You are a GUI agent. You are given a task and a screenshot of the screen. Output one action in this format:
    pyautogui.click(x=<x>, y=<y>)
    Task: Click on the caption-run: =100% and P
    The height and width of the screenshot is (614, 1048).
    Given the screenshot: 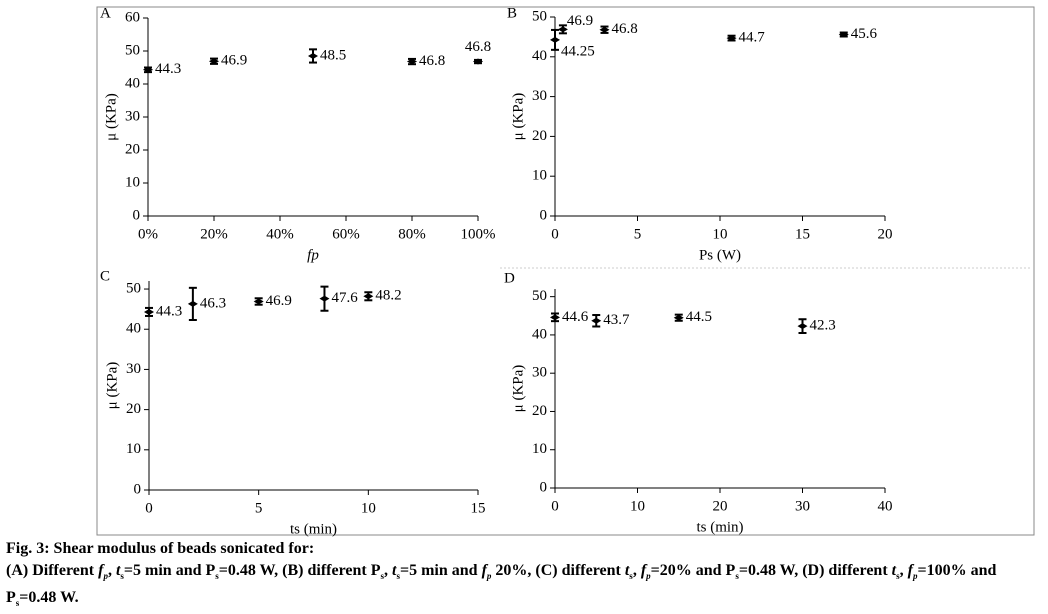 What is the action you would take?
    pyautogui.click(x=501, y=584)
    